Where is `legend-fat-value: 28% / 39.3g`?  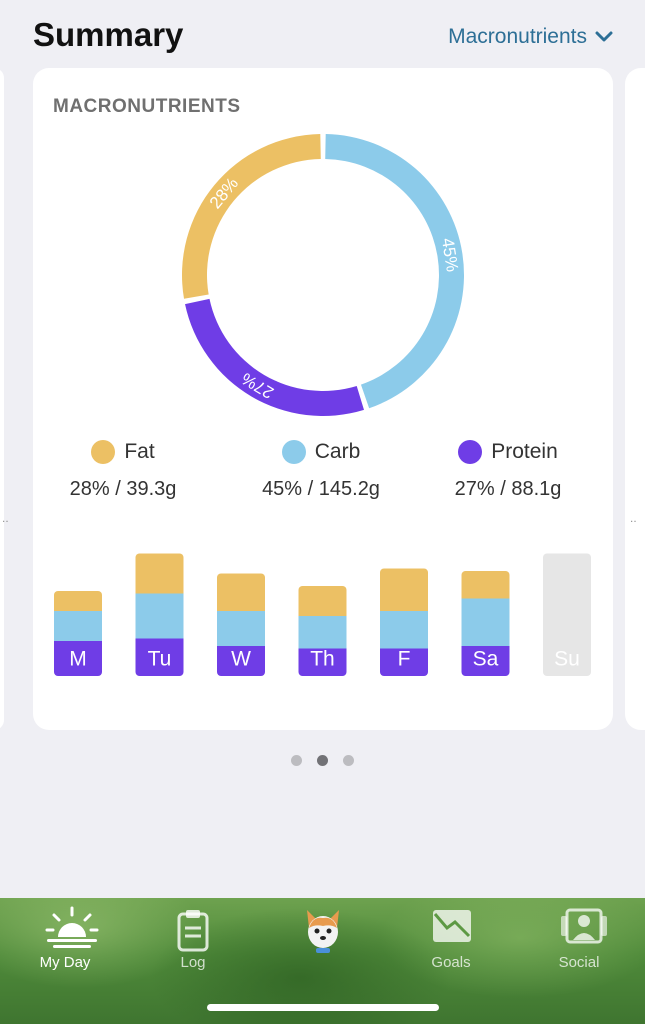 legend-fat-value: 28% / 39.3g is located at coordinates (123, 489).